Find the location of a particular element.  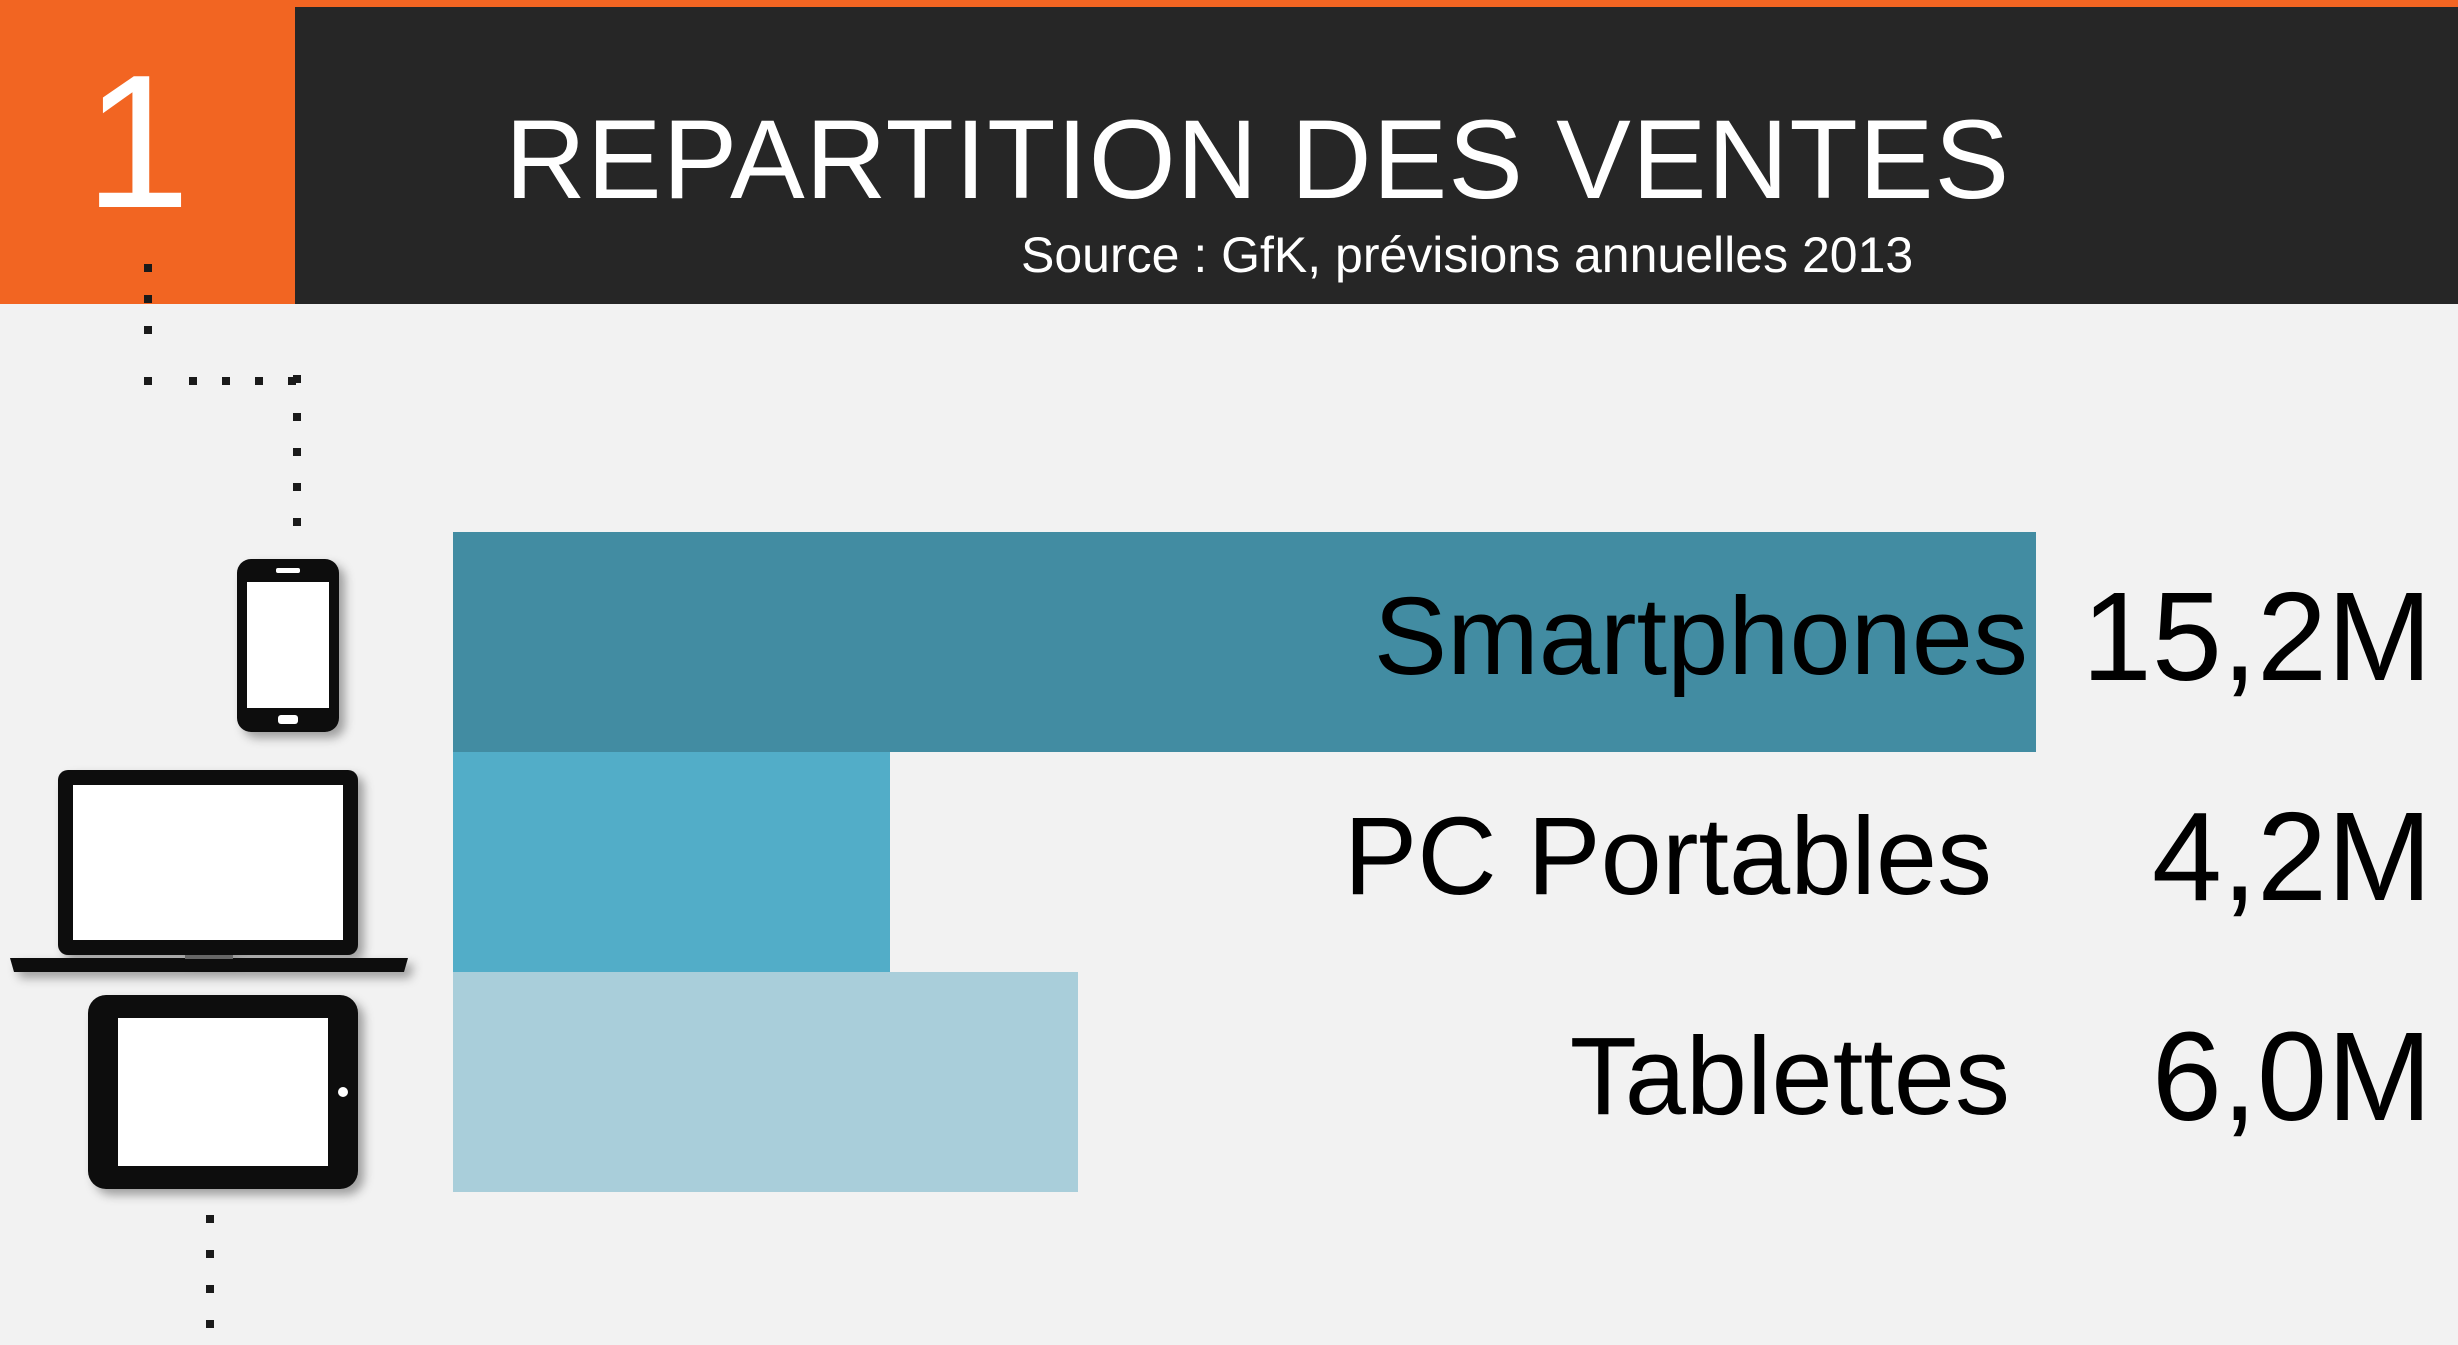

section-number-box: 1 is located at coordinates (147, 155).